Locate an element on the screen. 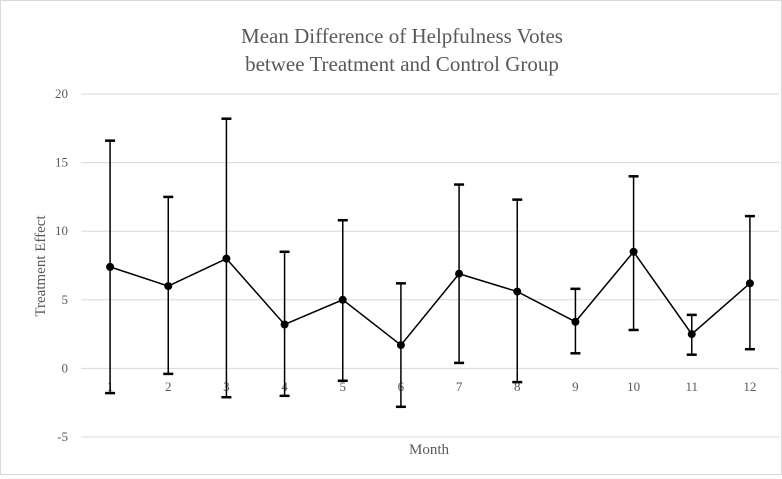 The image size is (782, 479). y-tick-label: 15 is located at coordinates (61, 162).